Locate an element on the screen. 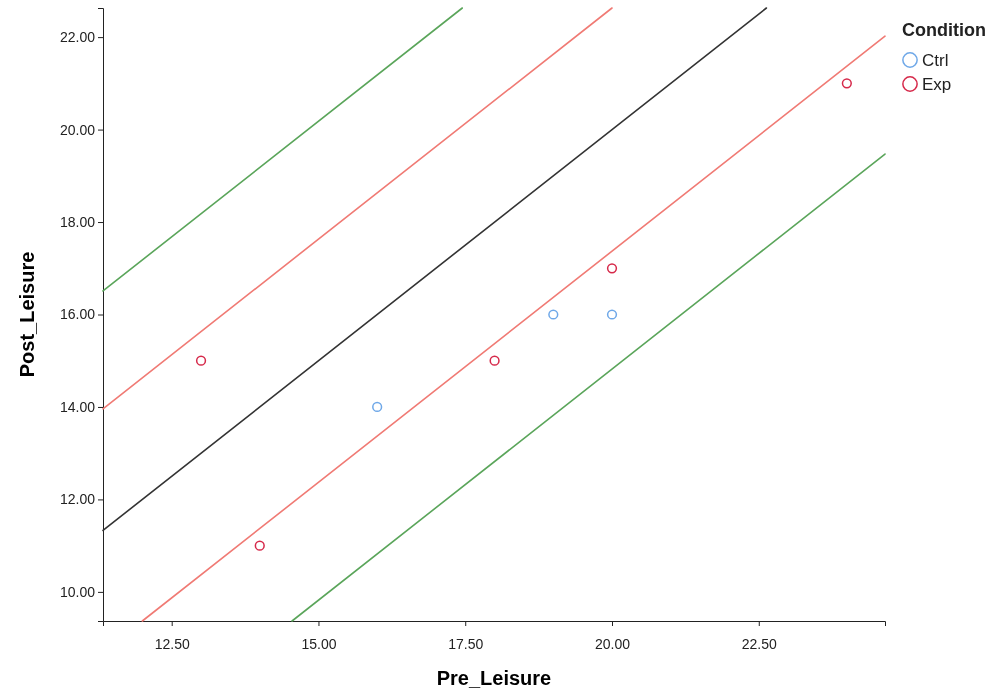 The width and height of the screenshot is (1007, 690). x-axis-title: Pre_Leisure is located at coordinates (494, 678).